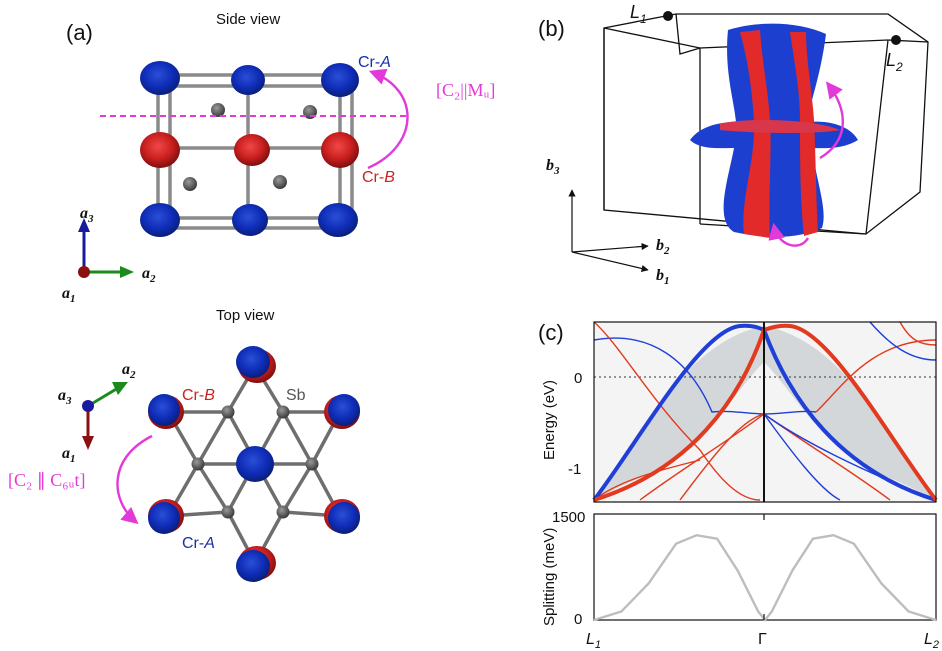 The width and height of the screenshot is (942, 651). I want to click on L2-point, so click(896, 40).